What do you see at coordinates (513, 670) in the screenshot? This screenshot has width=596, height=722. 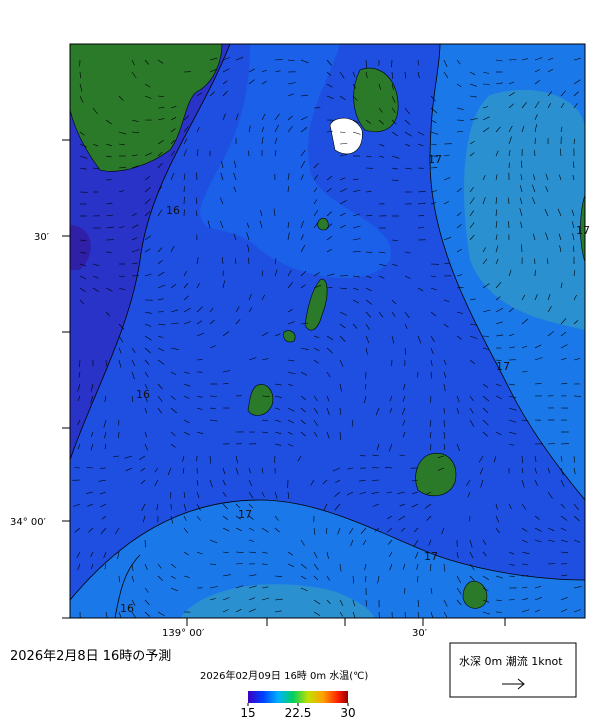 I see `legend-box` at bounding box center [513, 670].